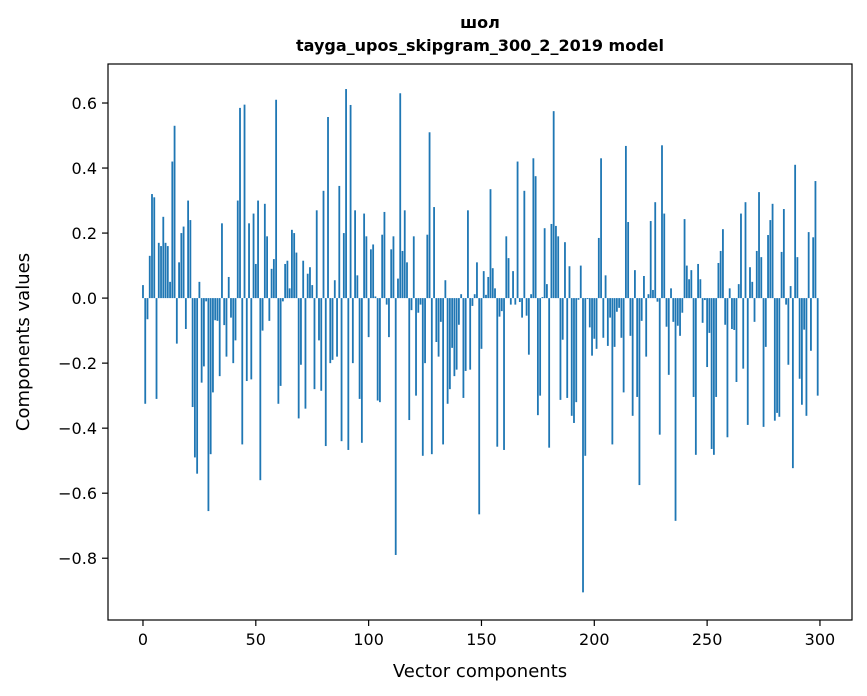 The height and width of the screenshot is (696, 867). What do you see at coordinates (84, 168) in the screenshot?
I see `y-tick-label: 0.4` at bounding box center [84, 168].